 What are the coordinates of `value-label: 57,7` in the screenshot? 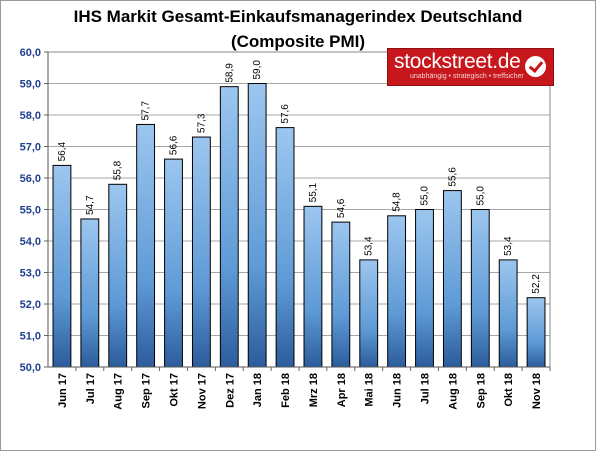 It's located at (146, 111).